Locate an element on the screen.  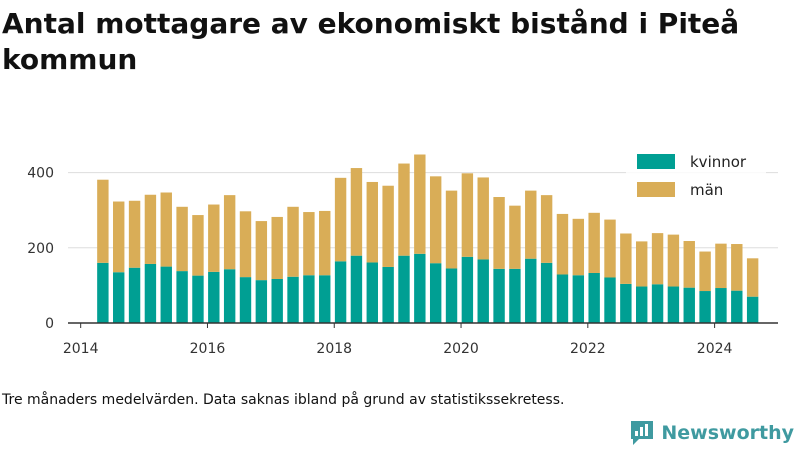
newsworthy-logo-icon is located at coordinates (642, 433).